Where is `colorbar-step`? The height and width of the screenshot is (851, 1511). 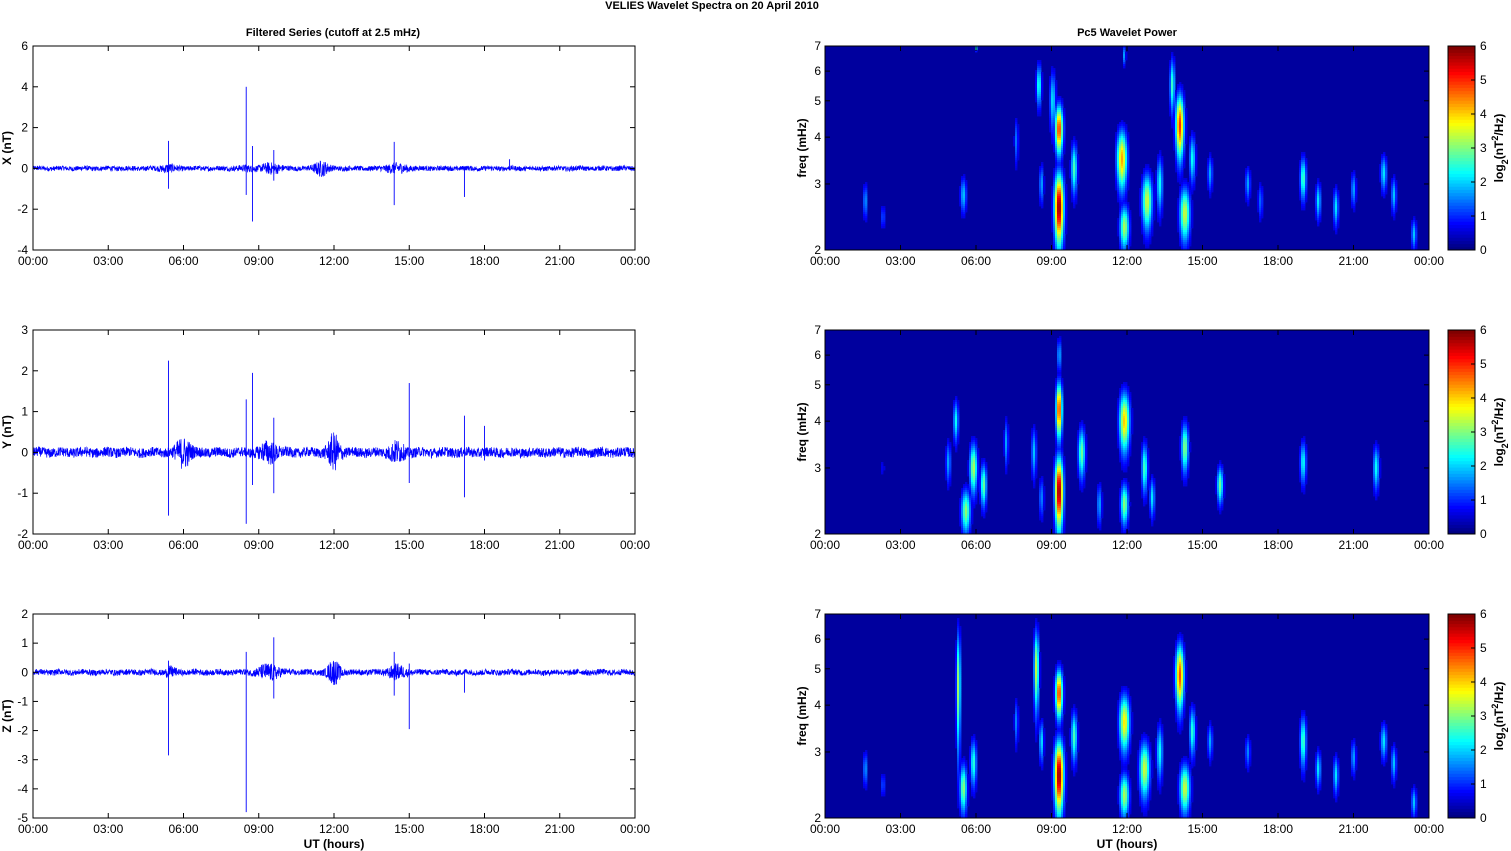
colorbar-step is located at coordinates (1461, 245).